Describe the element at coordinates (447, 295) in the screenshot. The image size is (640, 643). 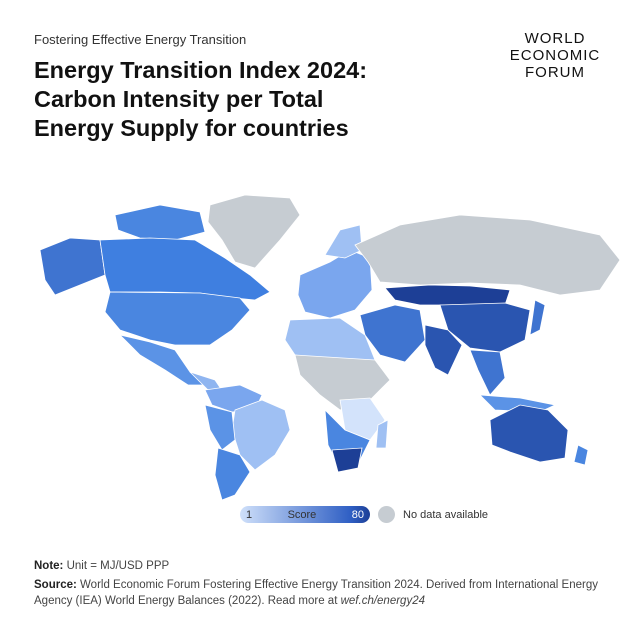
I see `region-kazakhstan-mongolia` at that location.